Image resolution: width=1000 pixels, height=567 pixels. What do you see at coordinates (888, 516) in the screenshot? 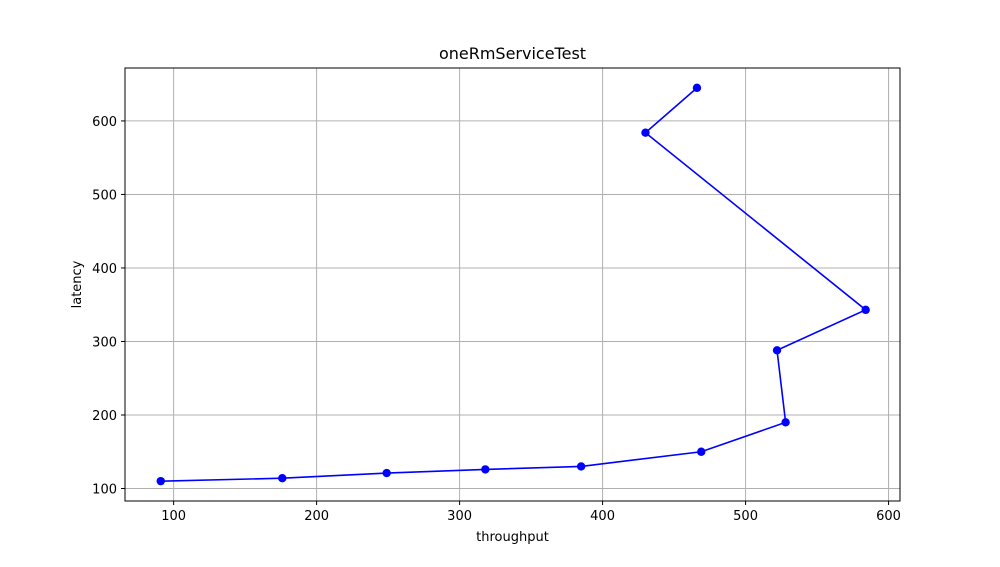
I see `x-tick-label: 600` at bounding box center [888, 516].